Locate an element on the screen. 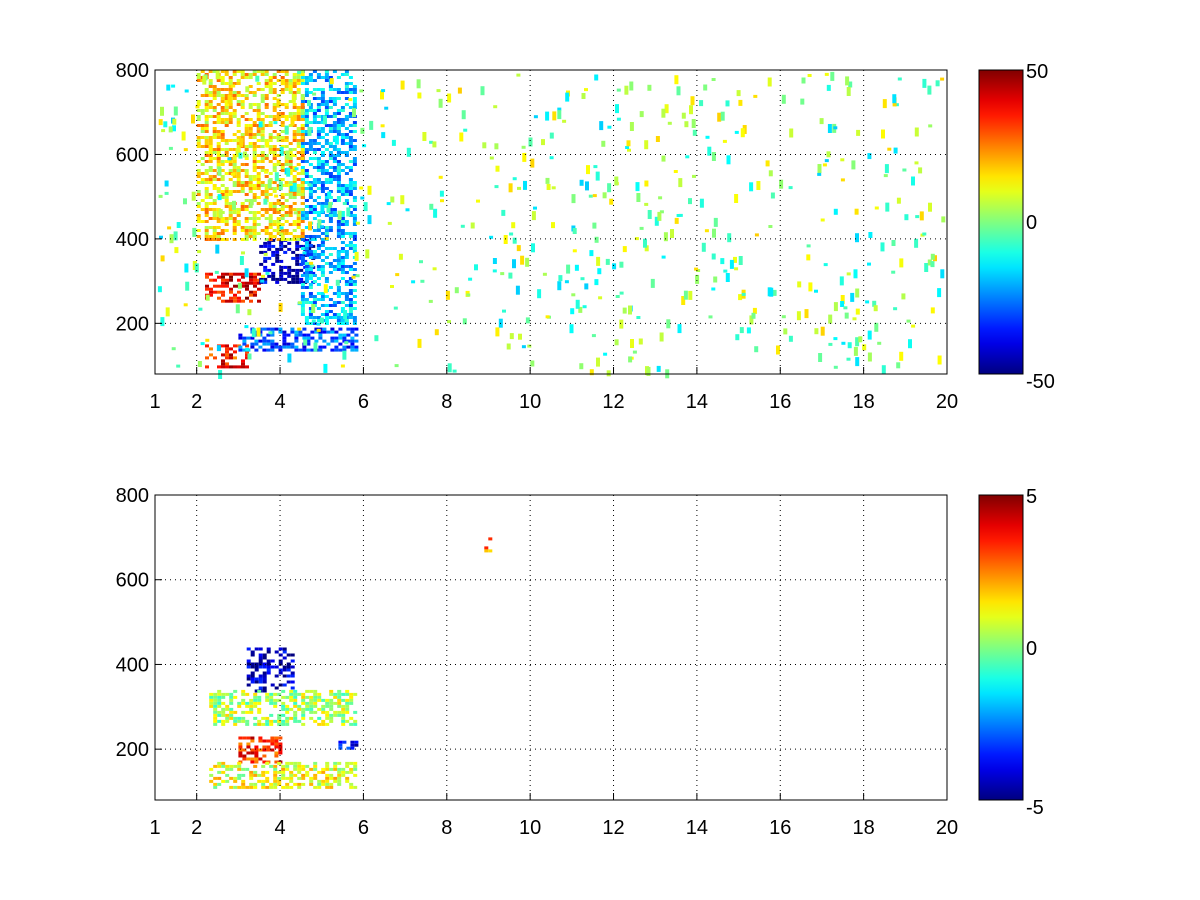 The height and width of the screenshot is (900, 1200). x-tick-label: 2 is located at coordinates (196, 828).